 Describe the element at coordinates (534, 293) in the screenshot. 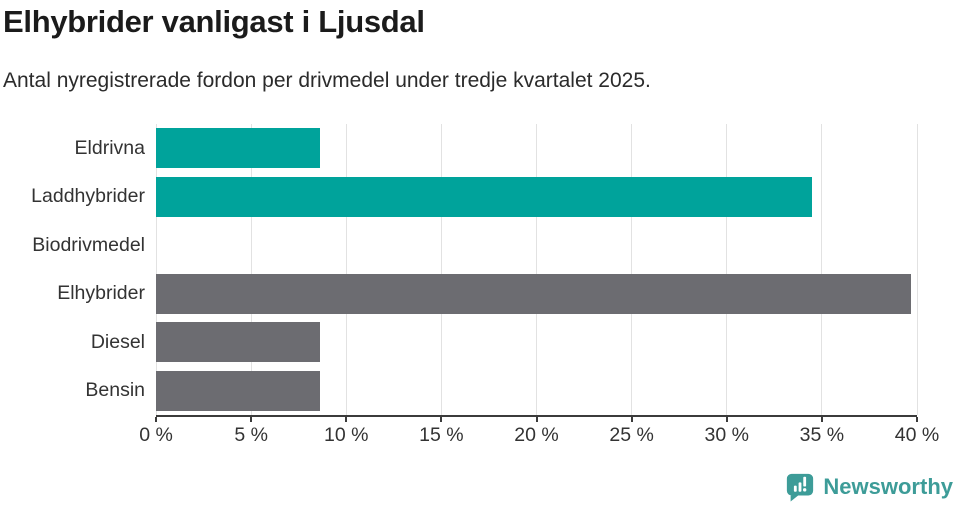

I see `bar-elhybrider` at that location.